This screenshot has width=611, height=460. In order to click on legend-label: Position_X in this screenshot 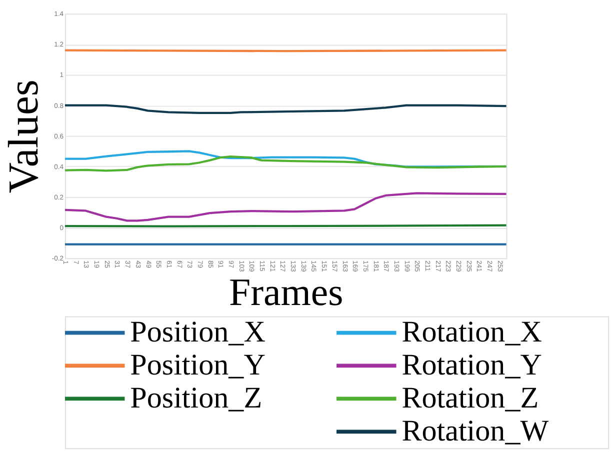, I will do `click(198, 331)`.